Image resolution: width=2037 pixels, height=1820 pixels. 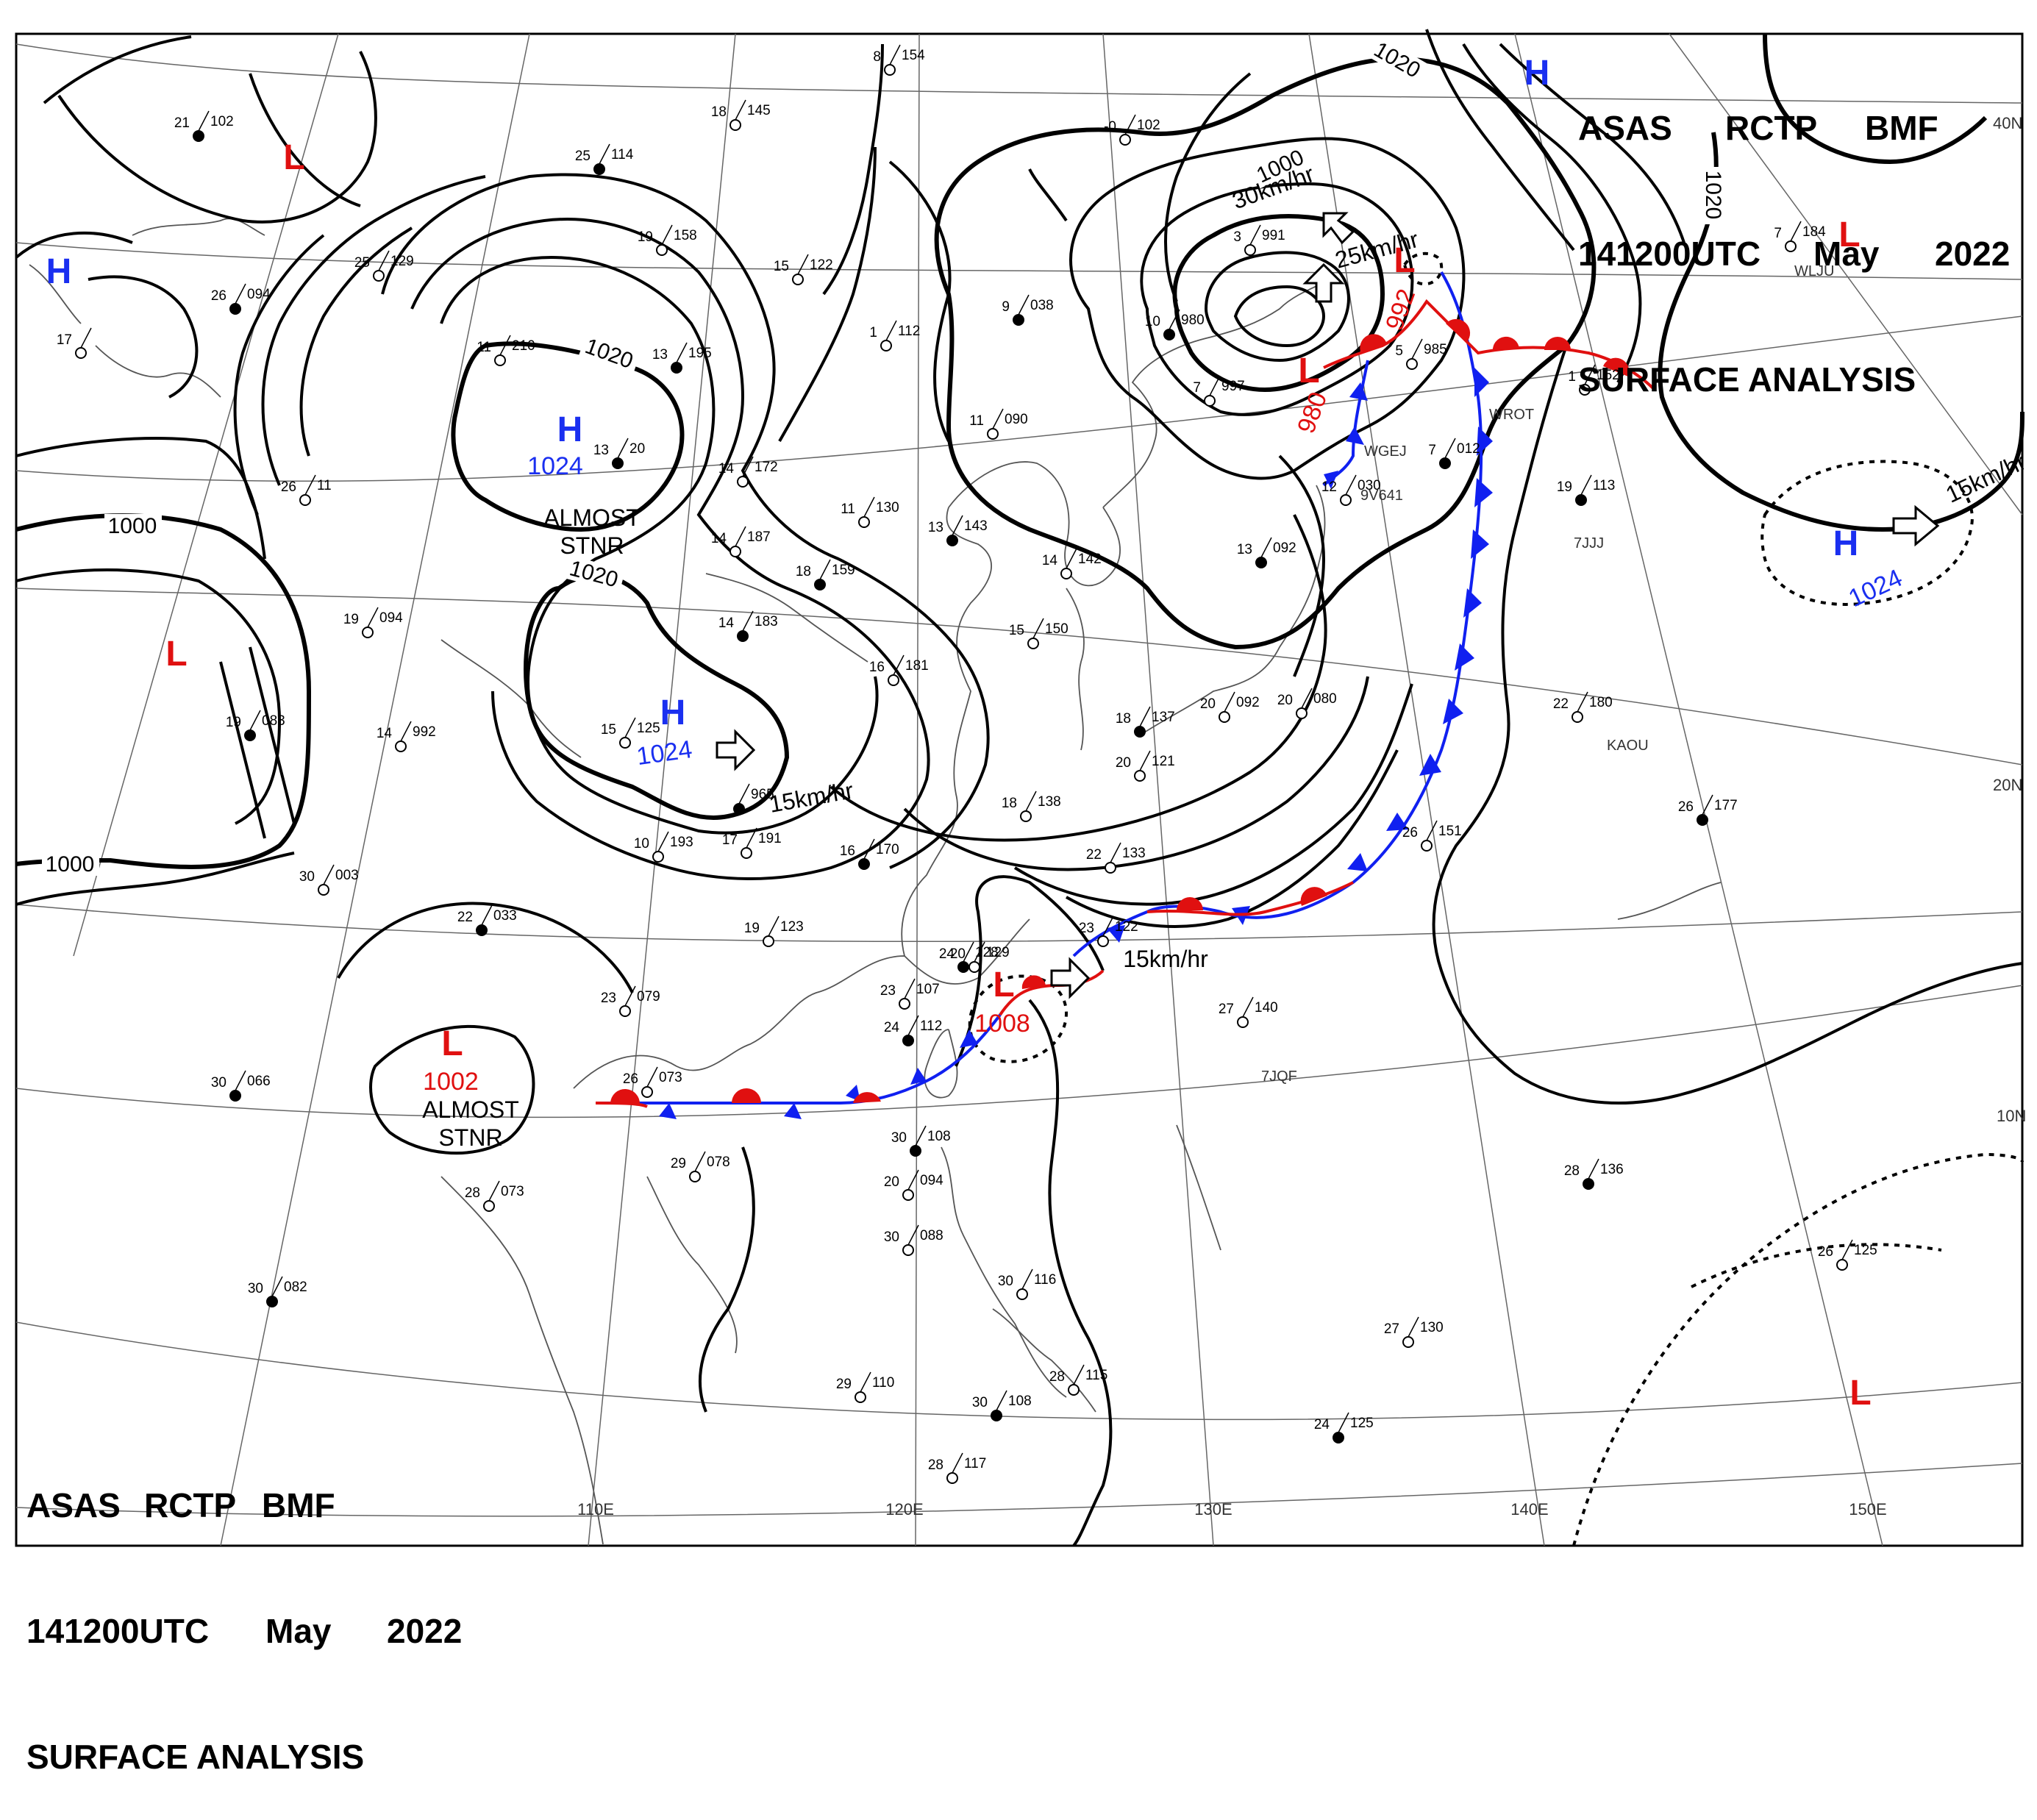 What do you see at coordinates (1134, 853) in the screenshot?
I see `station-pressure: 133` at bounding box center [1134, 853].